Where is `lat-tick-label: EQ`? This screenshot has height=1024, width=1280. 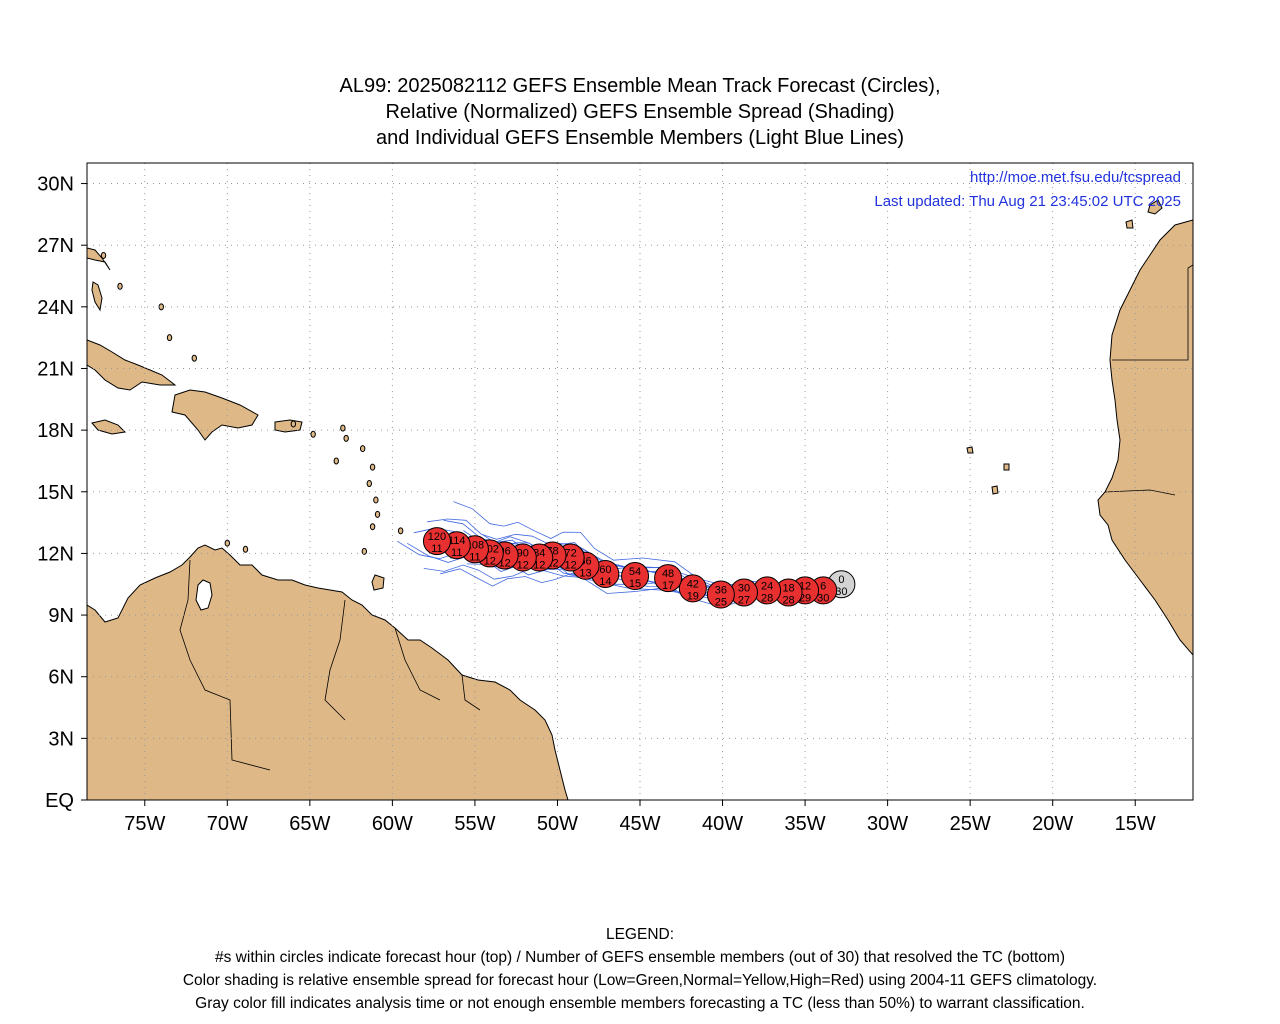 lat-tick-label: EQ is located at coordinates (59, 801).